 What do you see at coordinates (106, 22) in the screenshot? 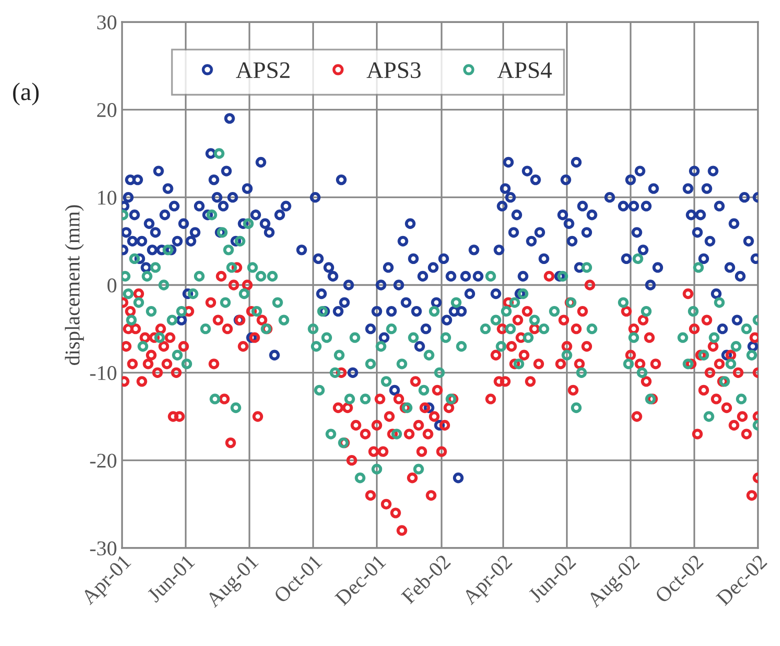
I see `y-tick-label: 30` at bounding box center [106, 22].